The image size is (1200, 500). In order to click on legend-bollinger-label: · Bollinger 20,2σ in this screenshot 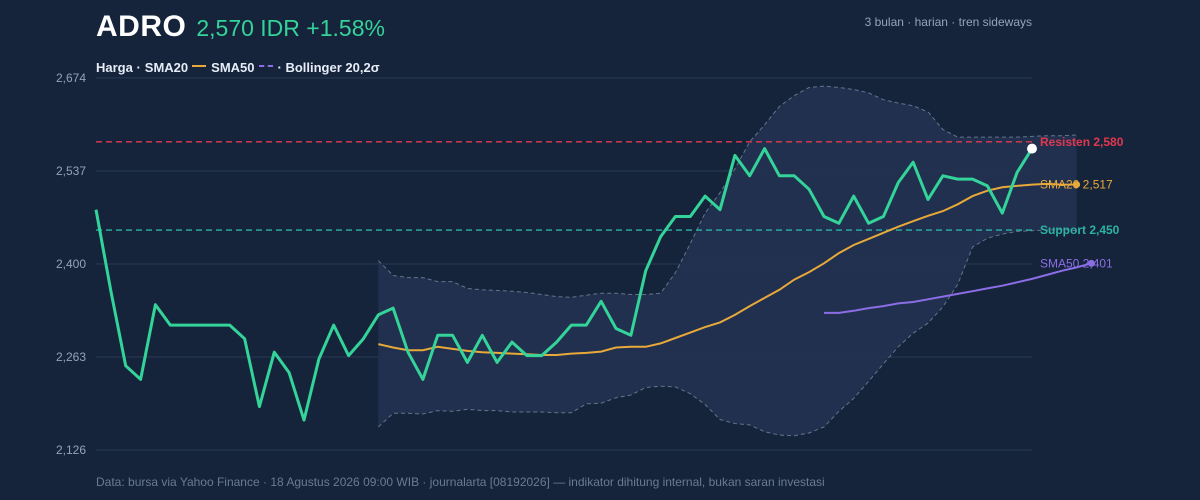, I will do `click(328, 67)`.